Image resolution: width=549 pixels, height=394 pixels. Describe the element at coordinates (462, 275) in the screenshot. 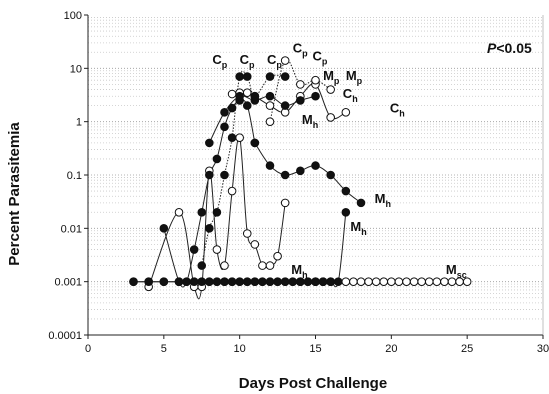

I see `group-label-sub: sc` at that location.